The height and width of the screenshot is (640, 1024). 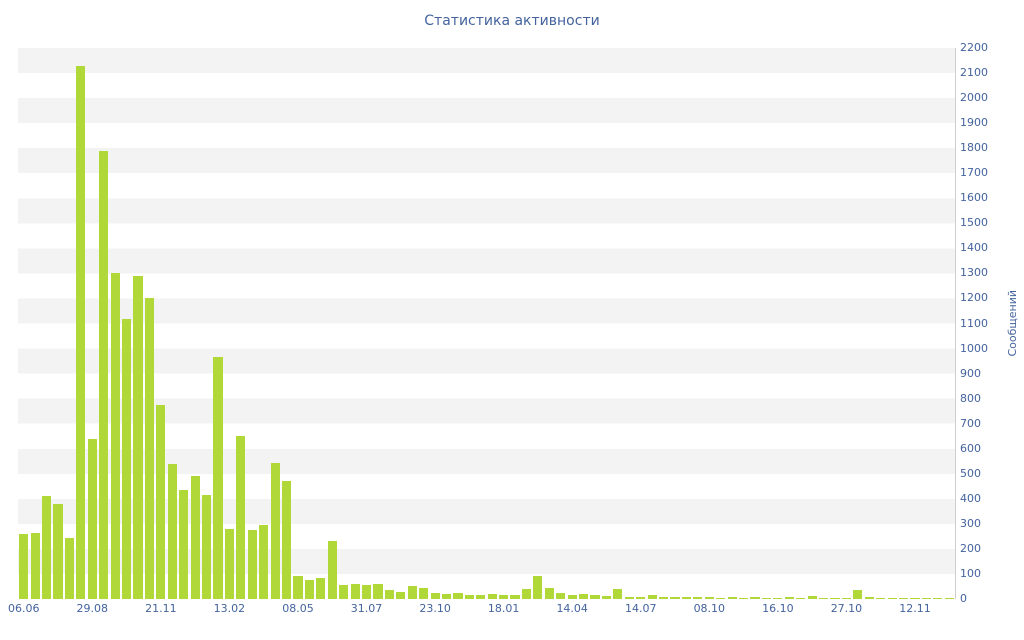 What do you see at coordinates (974, 173) in the screenshot?
I see `y-tick-label: 1700` at bounding box center [974, 173].